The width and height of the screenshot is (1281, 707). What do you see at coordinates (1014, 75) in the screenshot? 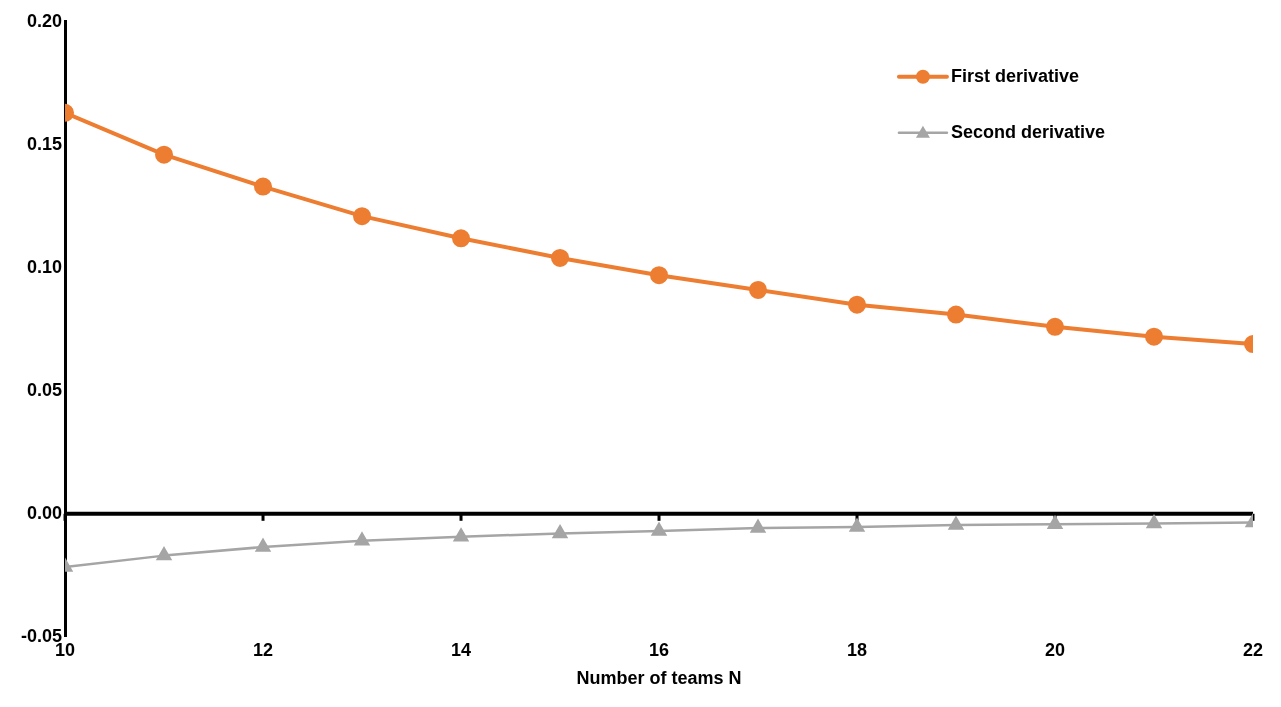
I see `legend-label: First derivative` at bounding box center [1014, 75].